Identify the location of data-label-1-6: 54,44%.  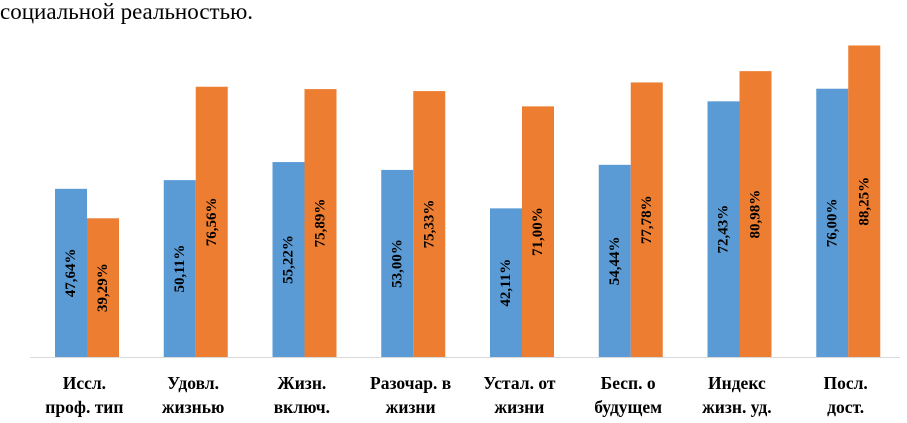
(615, 261).